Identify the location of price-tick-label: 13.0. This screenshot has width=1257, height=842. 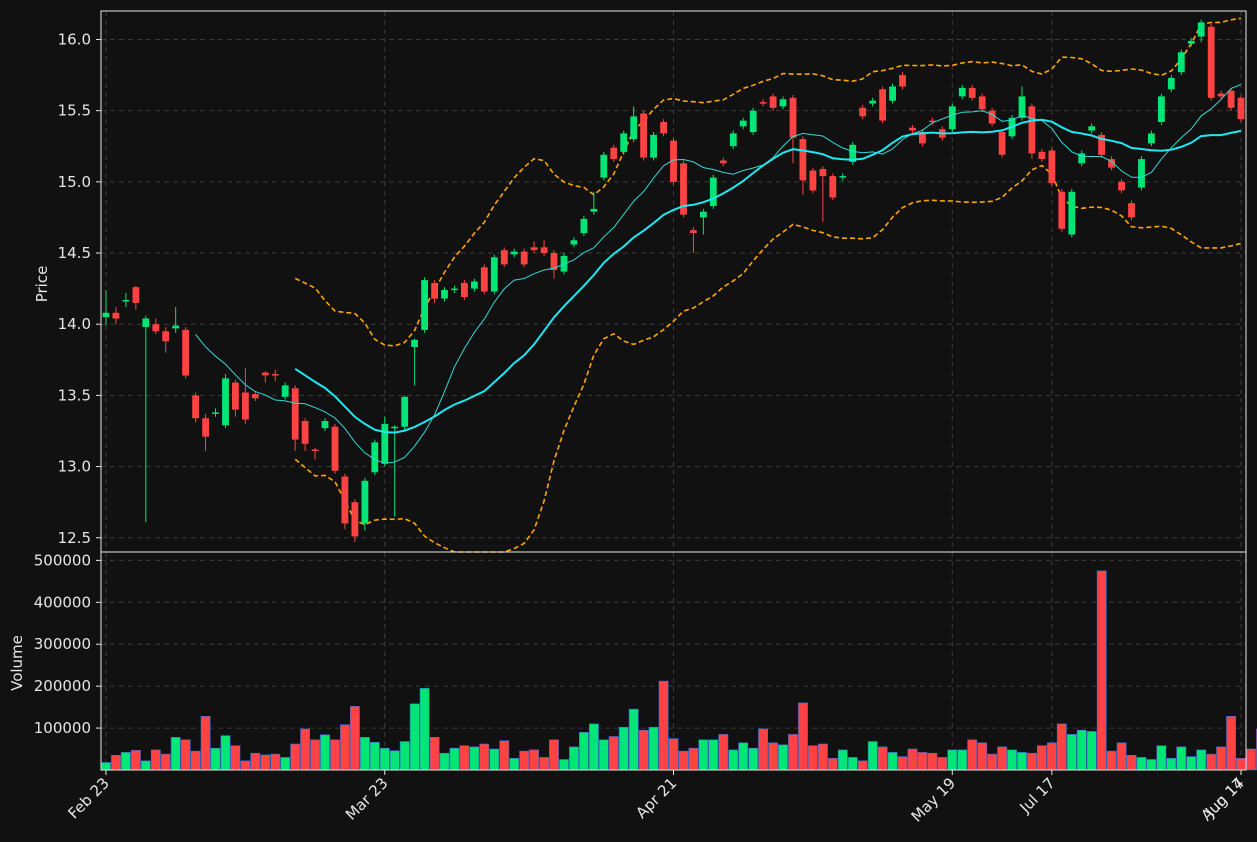
(74, 467).